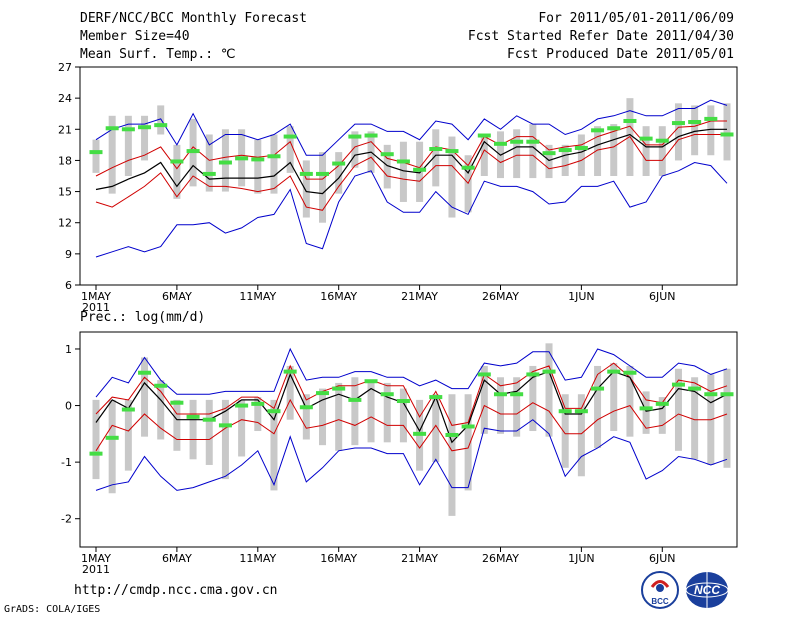  Describe the element at coordinates (52, 609) in the screenshot. I see `grads-credit: GrADS: COLA/IGES` at that location.